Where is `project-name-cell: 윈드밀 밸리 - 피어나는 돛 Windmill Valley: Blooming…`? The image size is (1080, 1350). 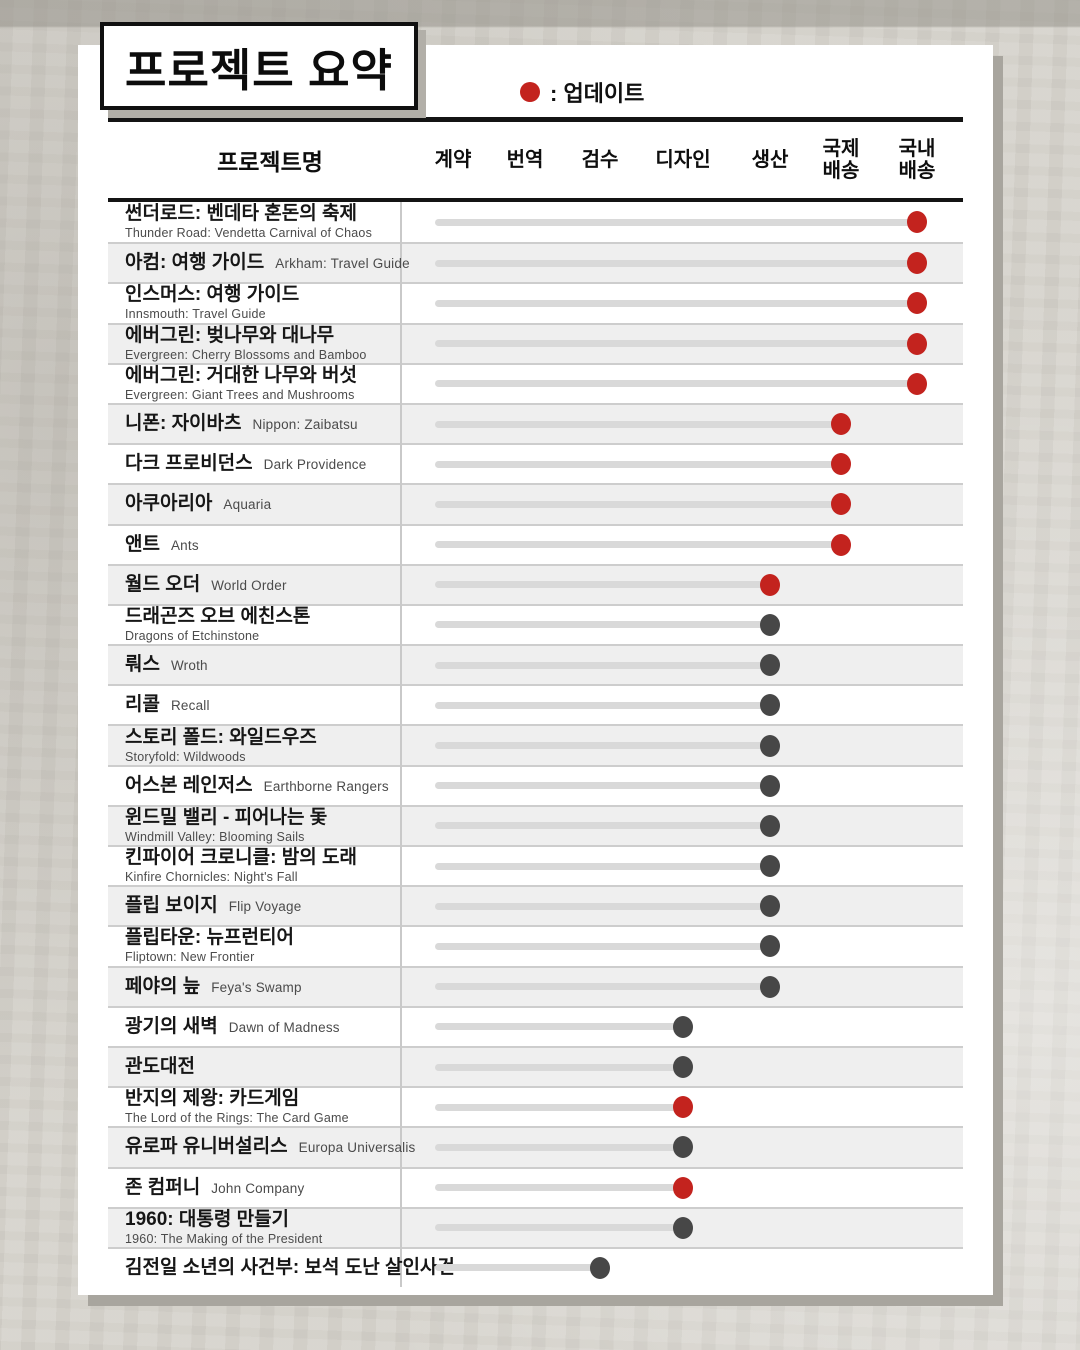
project-name-cell: 윈드밀 밸리 - 피어나는 돛 Windmill Valley: Blooming… is located at coordinates (262, 826).